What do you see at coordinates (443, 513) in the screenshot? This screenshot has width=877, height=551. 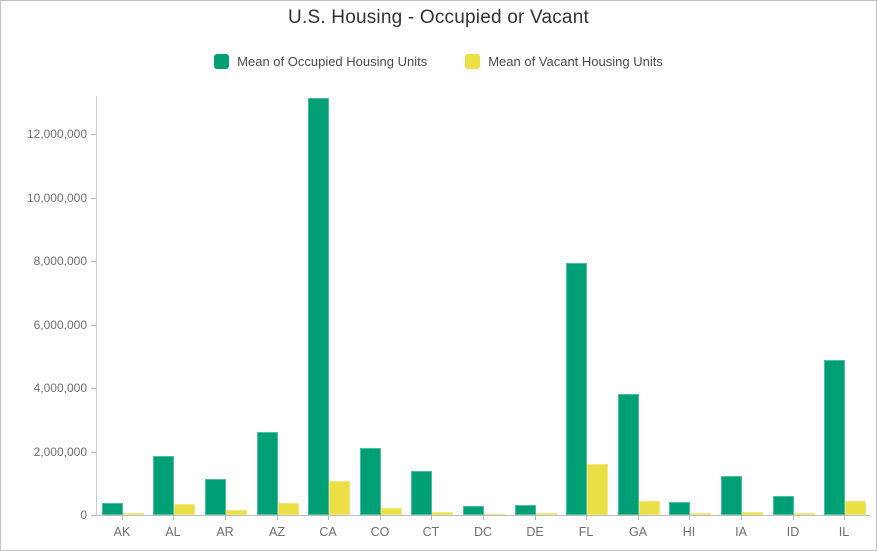 I see `bar-vacant-CT` at bounding box center [443, 513].